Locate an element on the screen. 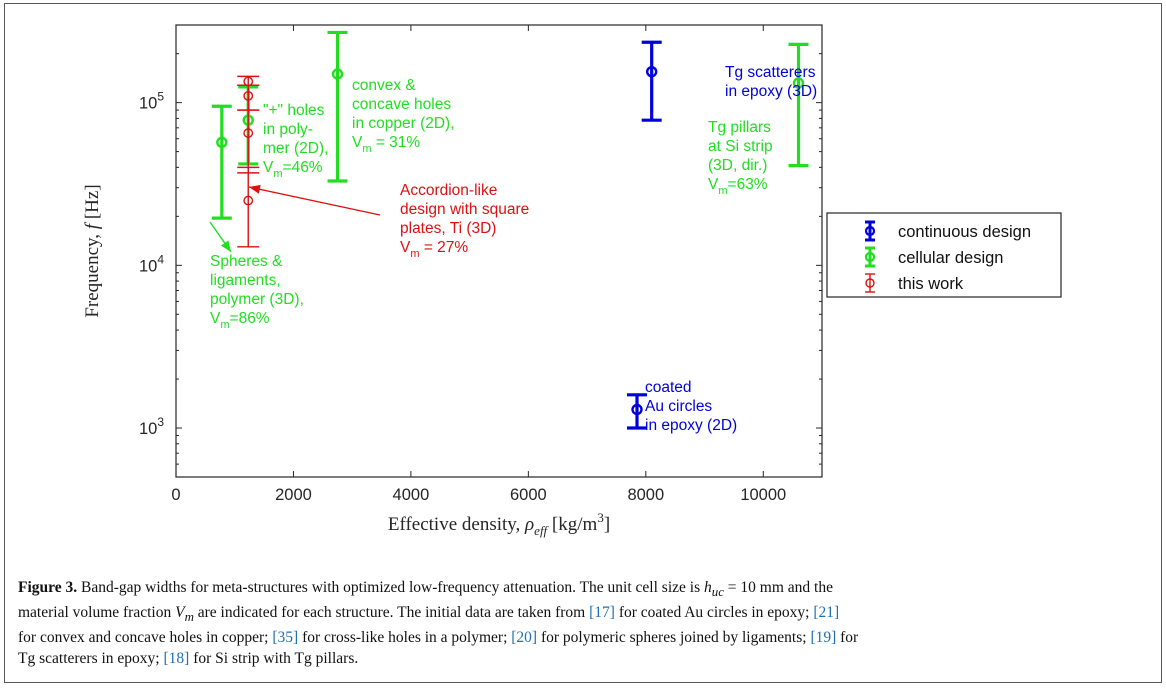 The width and height of the screenshot is (1166, 688). annotation-arrows is located at coordinates (295, 218).